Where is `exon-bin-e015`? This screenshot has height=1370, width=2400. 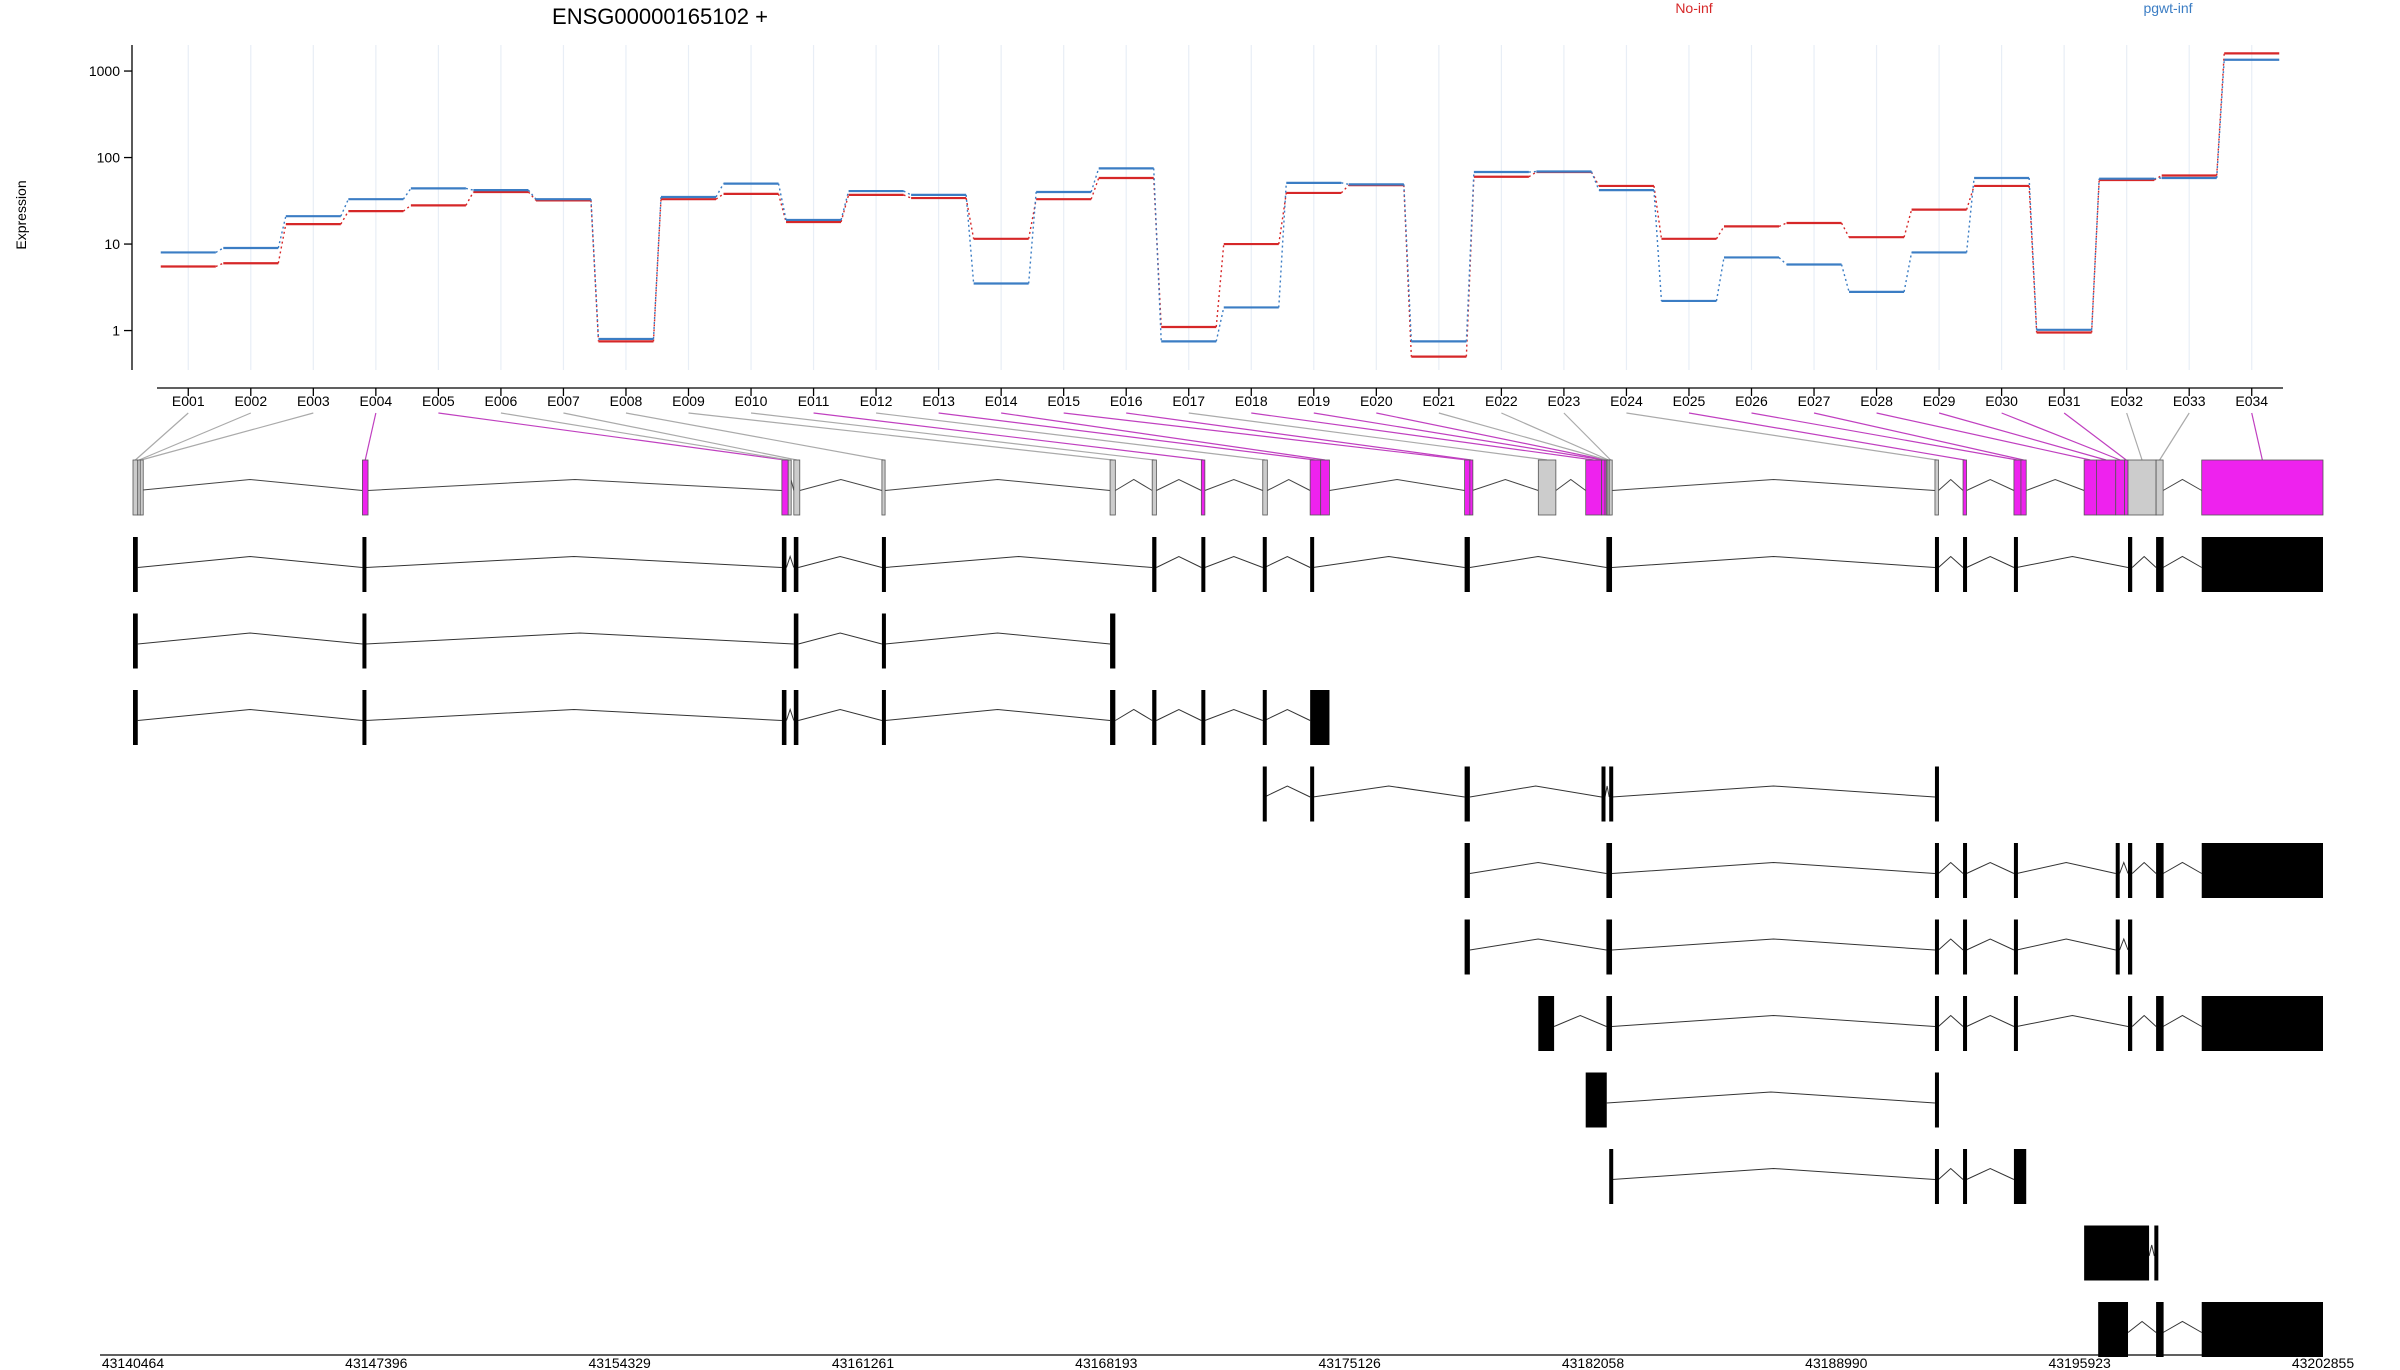
exon-bin-e015 is located at coordinates (1467, 487).